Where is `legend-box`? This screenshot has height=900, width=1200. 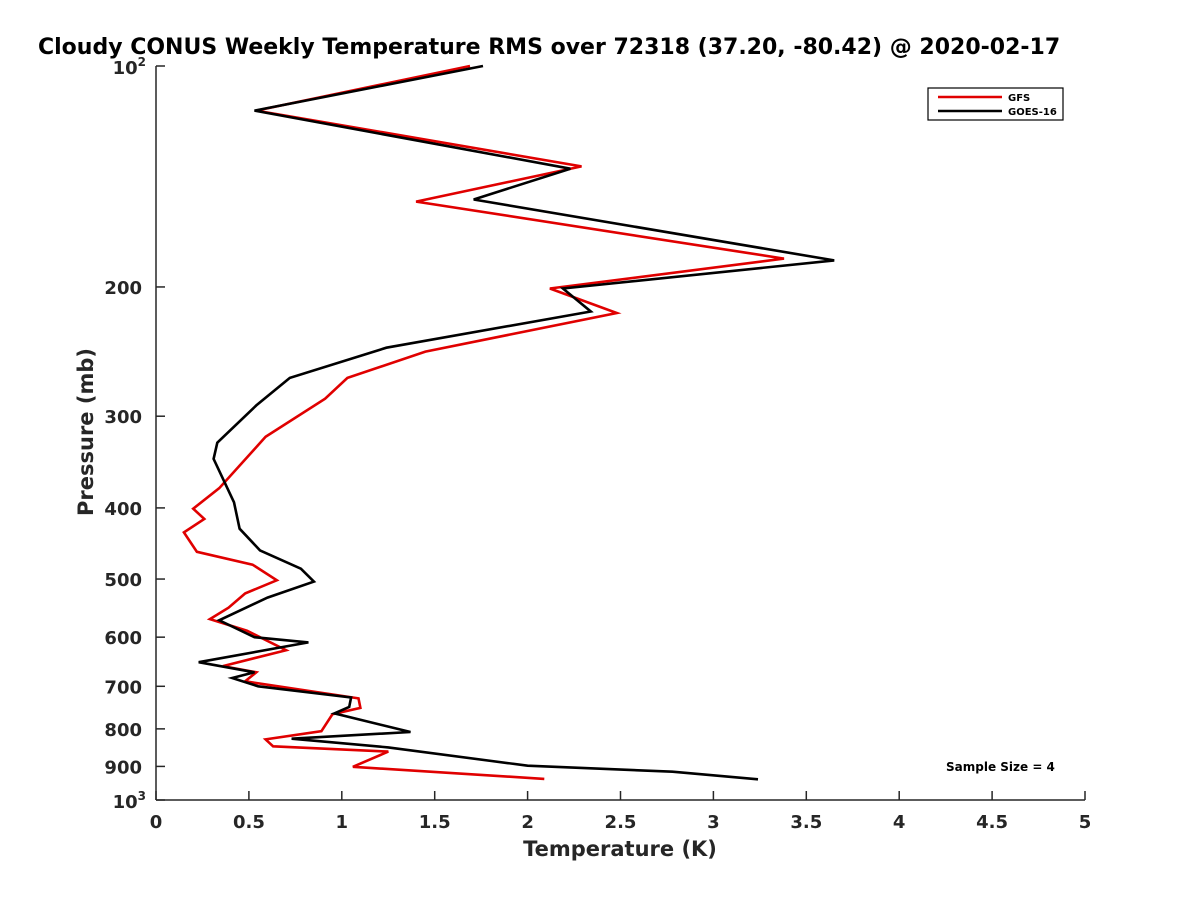
legend-box is located at coordinates (995, 104).